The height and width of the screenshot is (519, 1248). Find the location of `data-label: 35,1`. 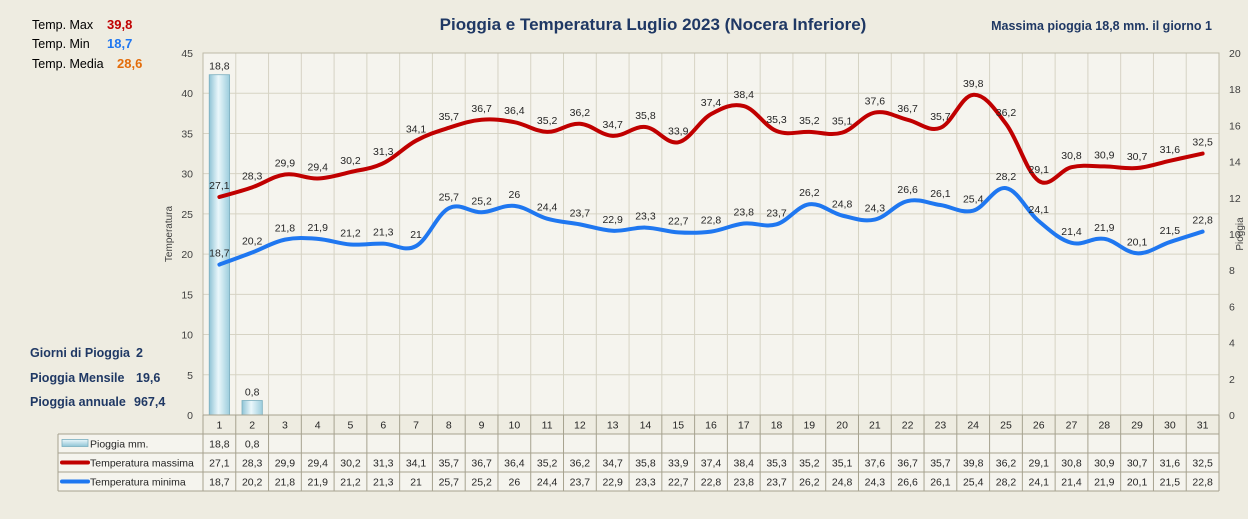

data-label: 35,1 is located at coordinates (842, 122).